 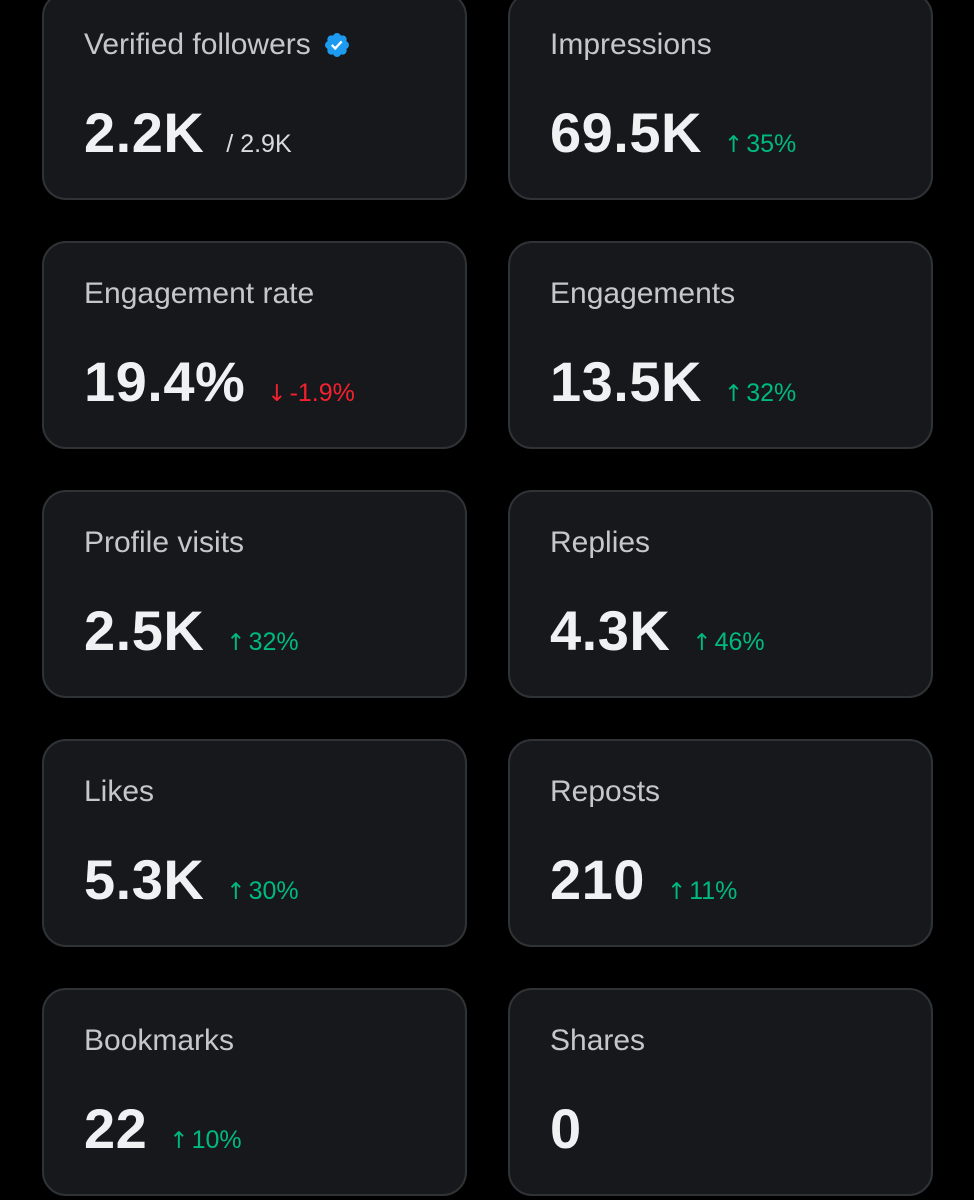 I want to click on card-title-text: Verified followers, so click(x=197, y=44).